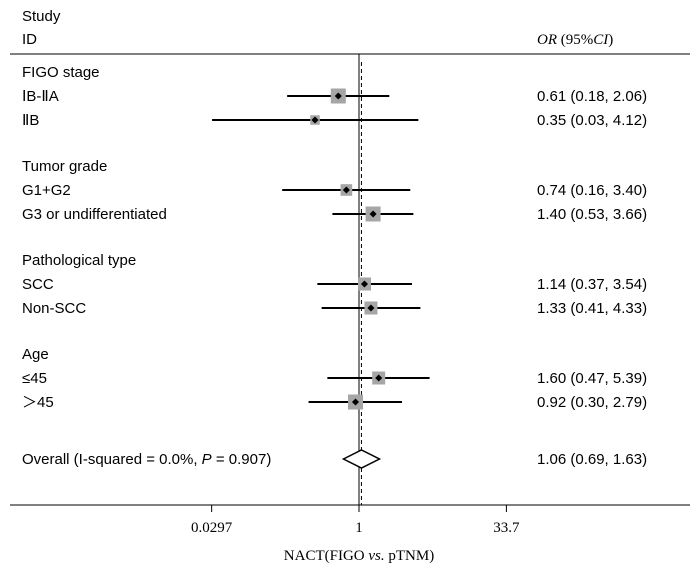 The image size is (700, 570). Describe the element at coordinates (592, 120) in the screenshot. I see `or-ci-text: 0.35 (0.03, 4.12)` at that location.